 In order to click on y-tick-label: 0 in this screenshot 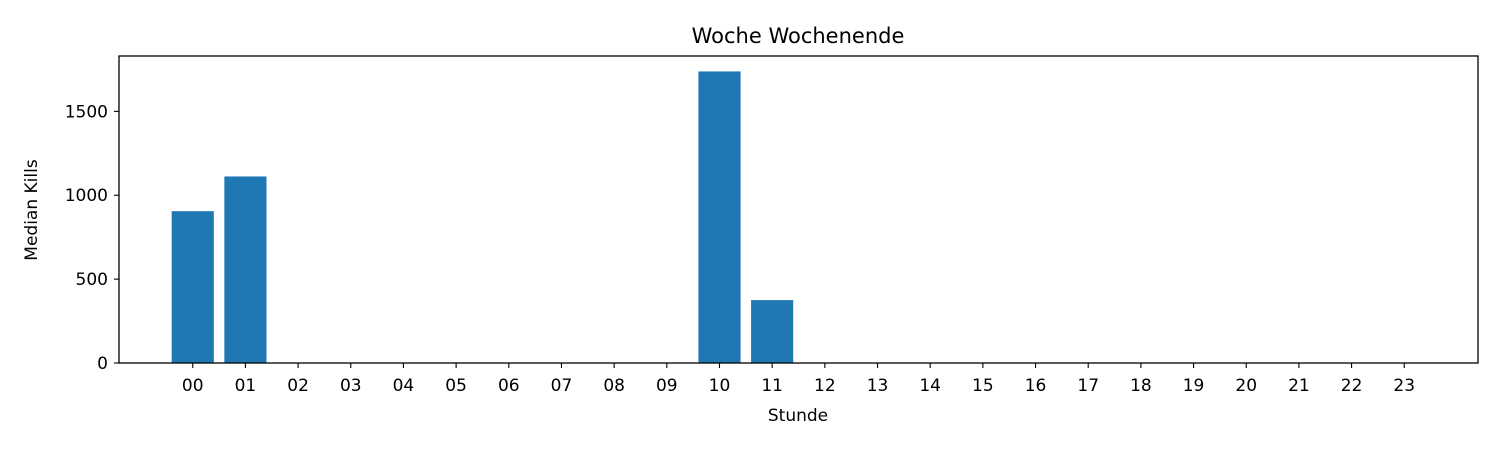, I will do `click(102, 364)`.